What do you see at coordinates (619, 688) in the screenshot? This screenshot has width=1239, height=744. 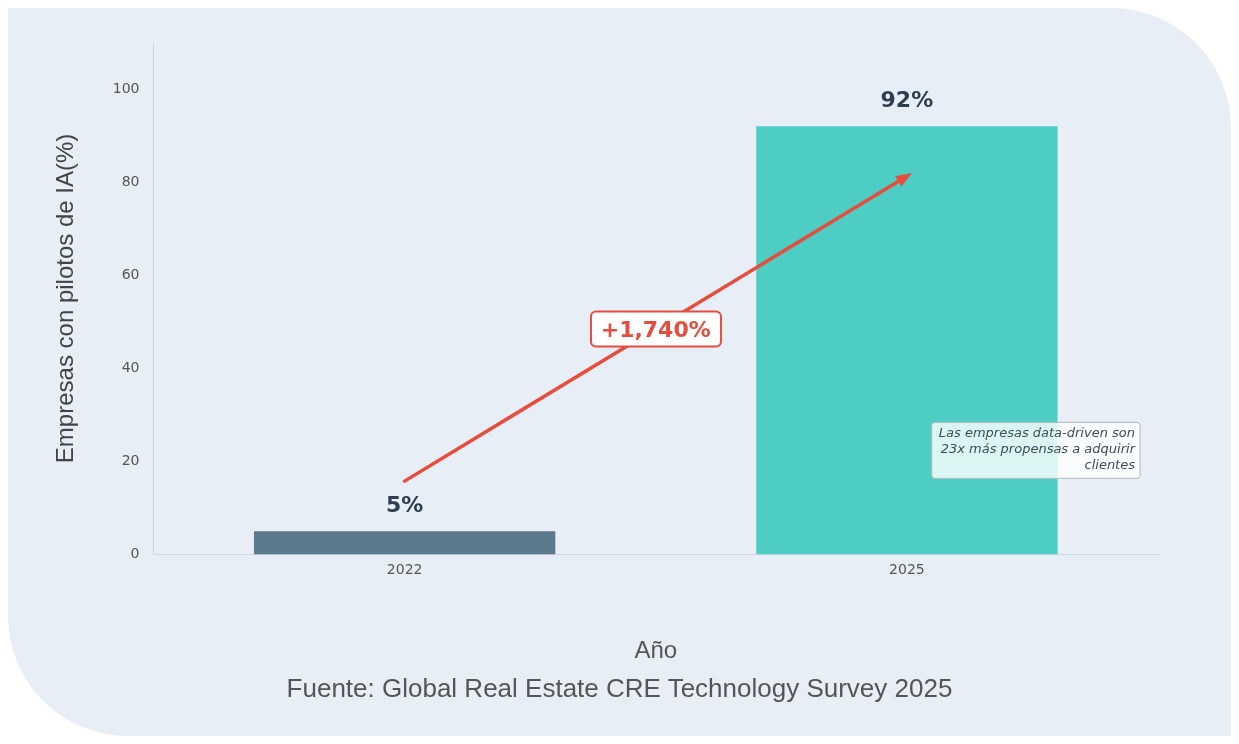 I see `source-note: Fuente: Global Real Estate CRE Technology Survey 2025` at bounding box center [619, 688].